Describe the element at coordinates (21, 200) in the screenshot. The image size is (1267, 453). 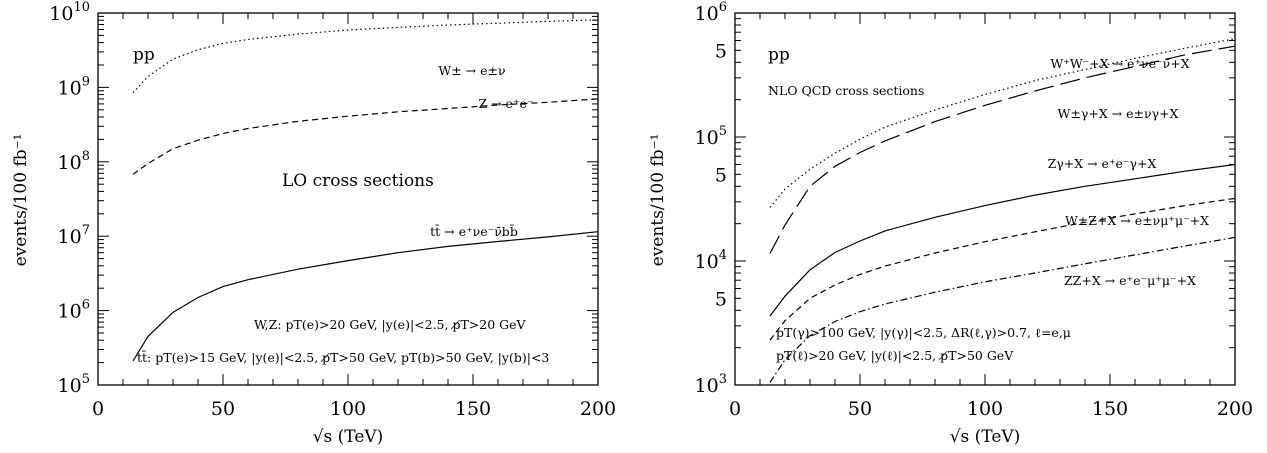
I see `left-y-axis-label: events/100 fb⁻¹` at that location.